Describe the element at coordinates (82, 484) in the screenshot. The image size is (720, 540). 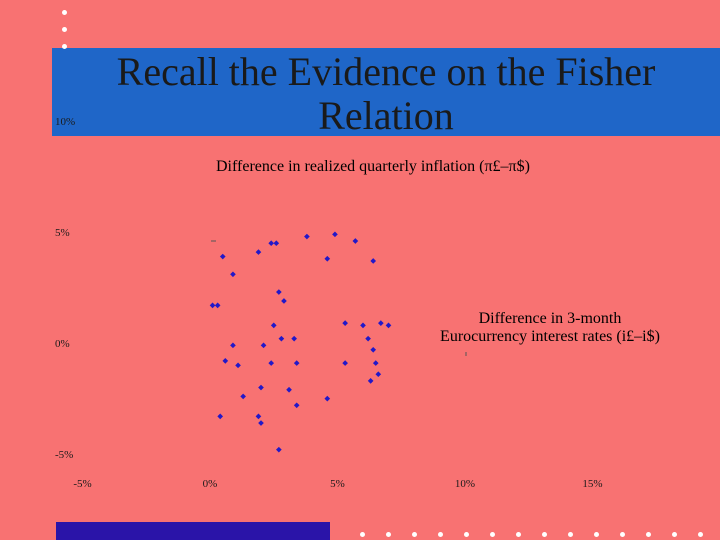
I see `x-tick-label: -5%` at that location.